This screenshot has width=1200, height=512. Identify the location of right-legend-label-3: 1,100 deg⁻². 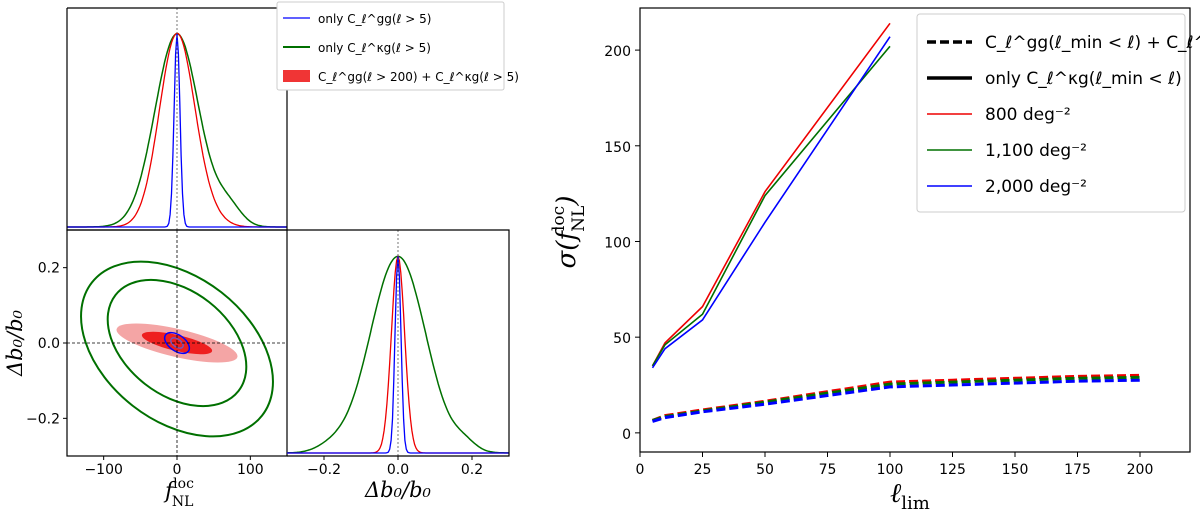
(1036, 151).